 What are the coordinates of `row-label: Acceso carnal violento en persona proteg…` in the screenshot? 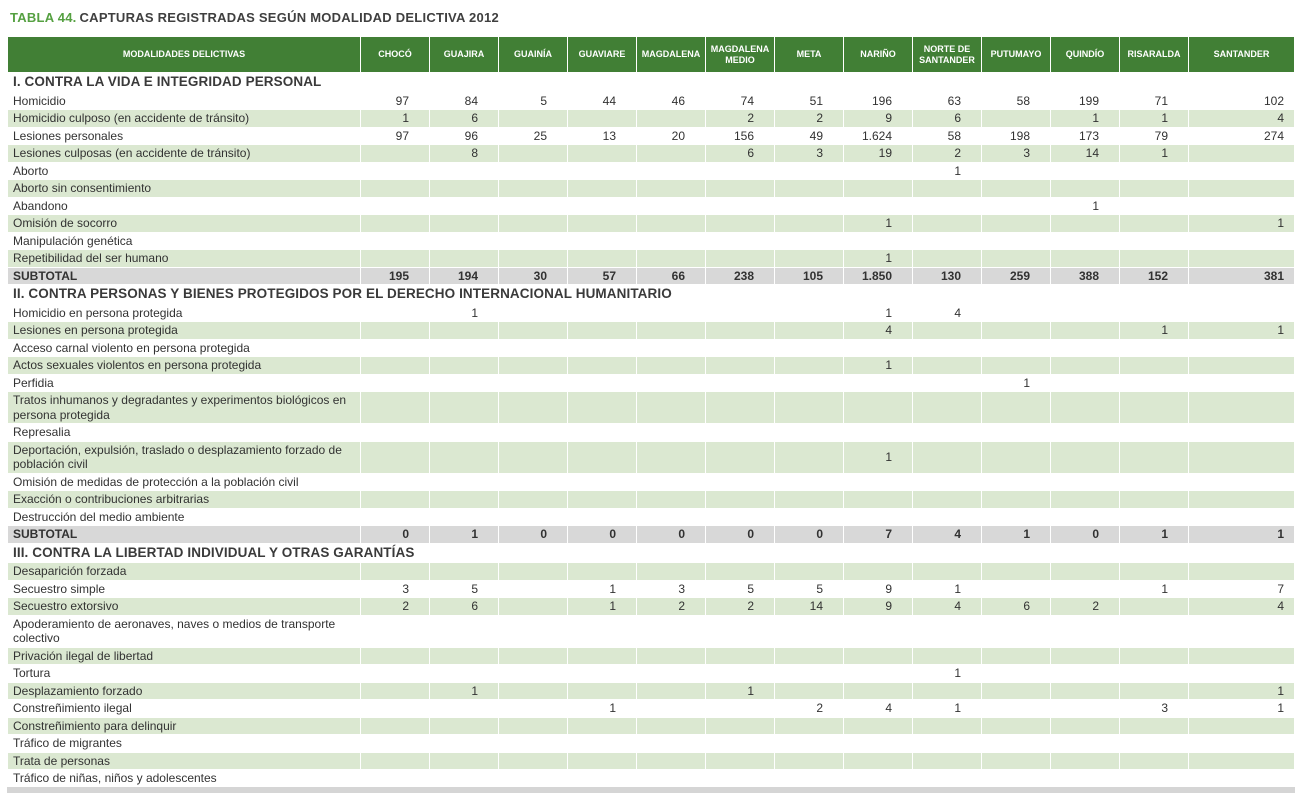 It's located at (184, 347).